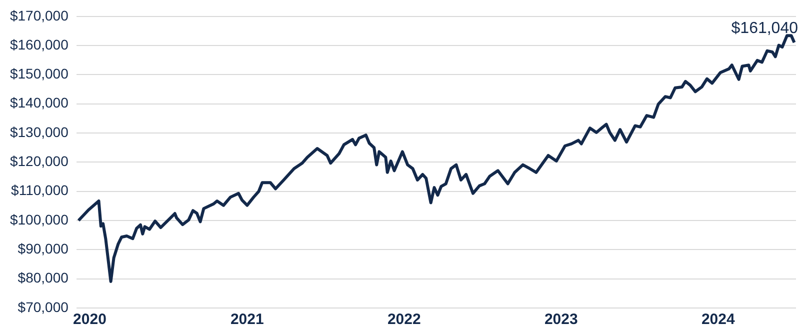  Describe the element at coordinates (561, 319) in the screenshot. I see `x-tick-label: 2023` at that location.